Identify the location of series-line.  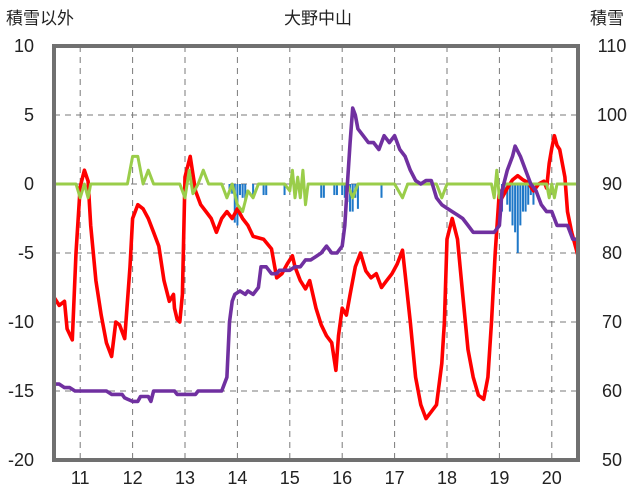
(316, 184).